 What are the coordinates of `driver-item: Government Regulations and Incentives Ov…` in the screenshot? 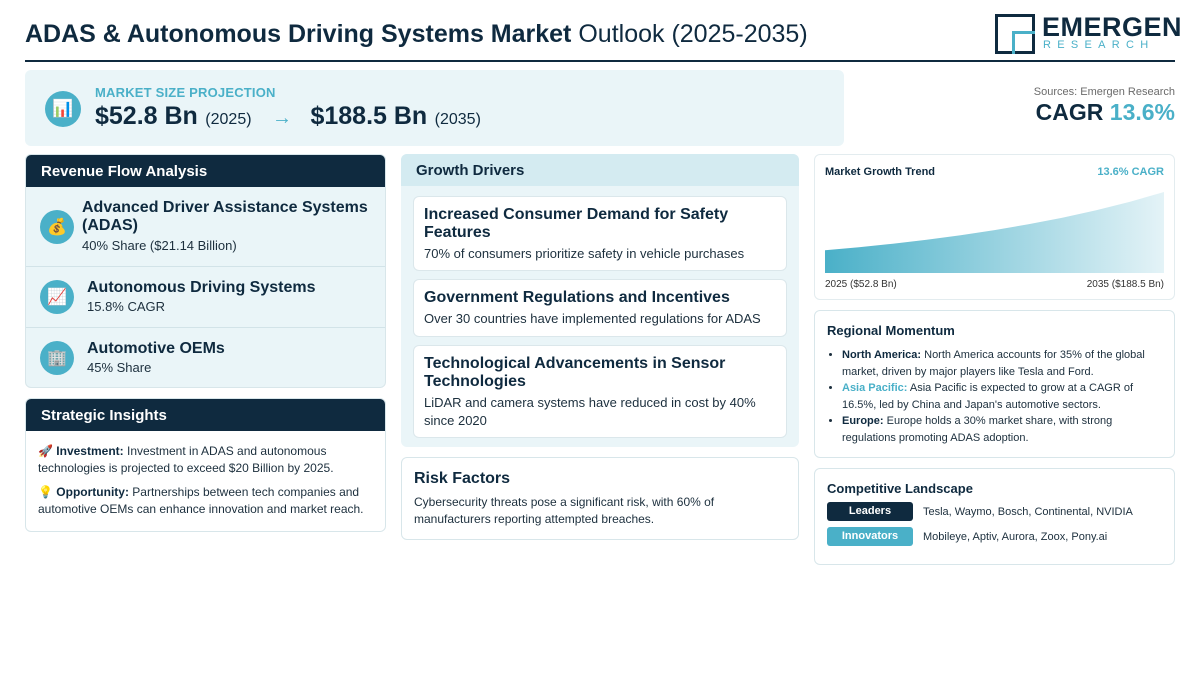 It's located at (600, 308).